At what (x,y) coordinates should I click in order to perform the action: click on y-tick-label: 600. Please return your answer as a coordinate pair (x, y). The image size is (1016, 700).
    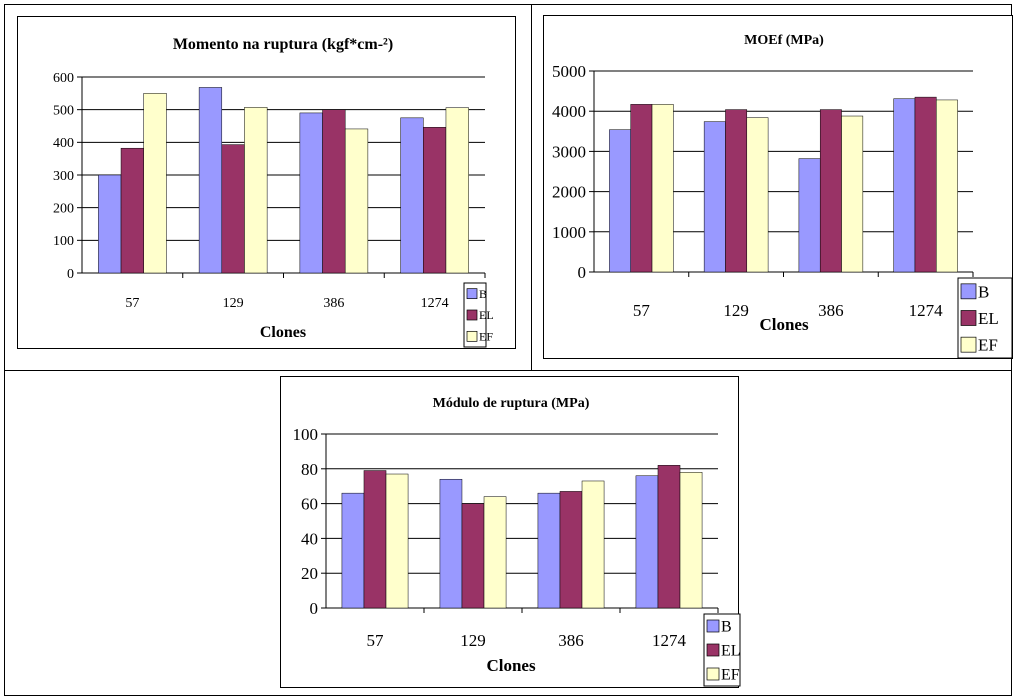
    Looking at the image, I should click on (63, 78).